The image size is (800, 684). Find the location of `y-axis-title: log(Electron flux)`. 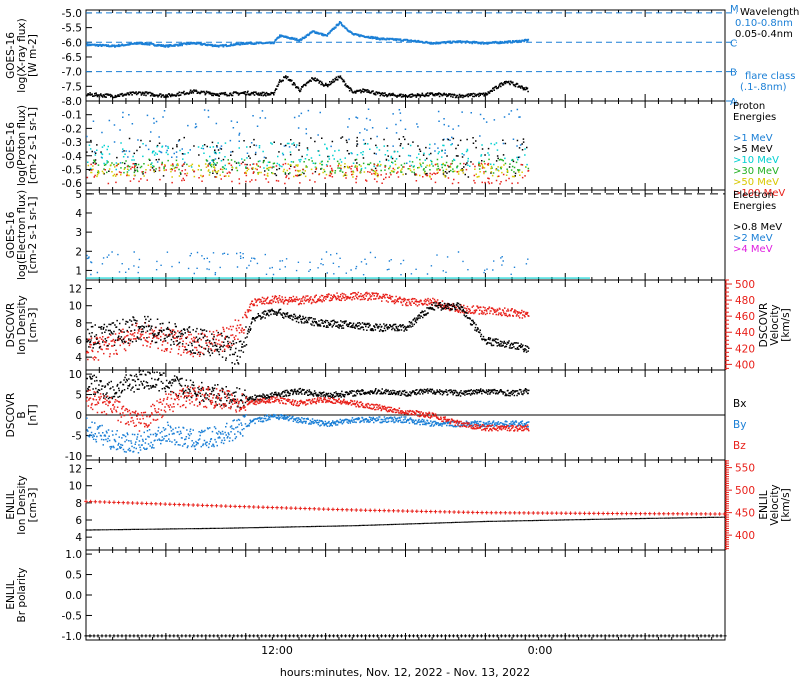

y-axis-title: log(Electron flux) is located at coordinates (22, 235).